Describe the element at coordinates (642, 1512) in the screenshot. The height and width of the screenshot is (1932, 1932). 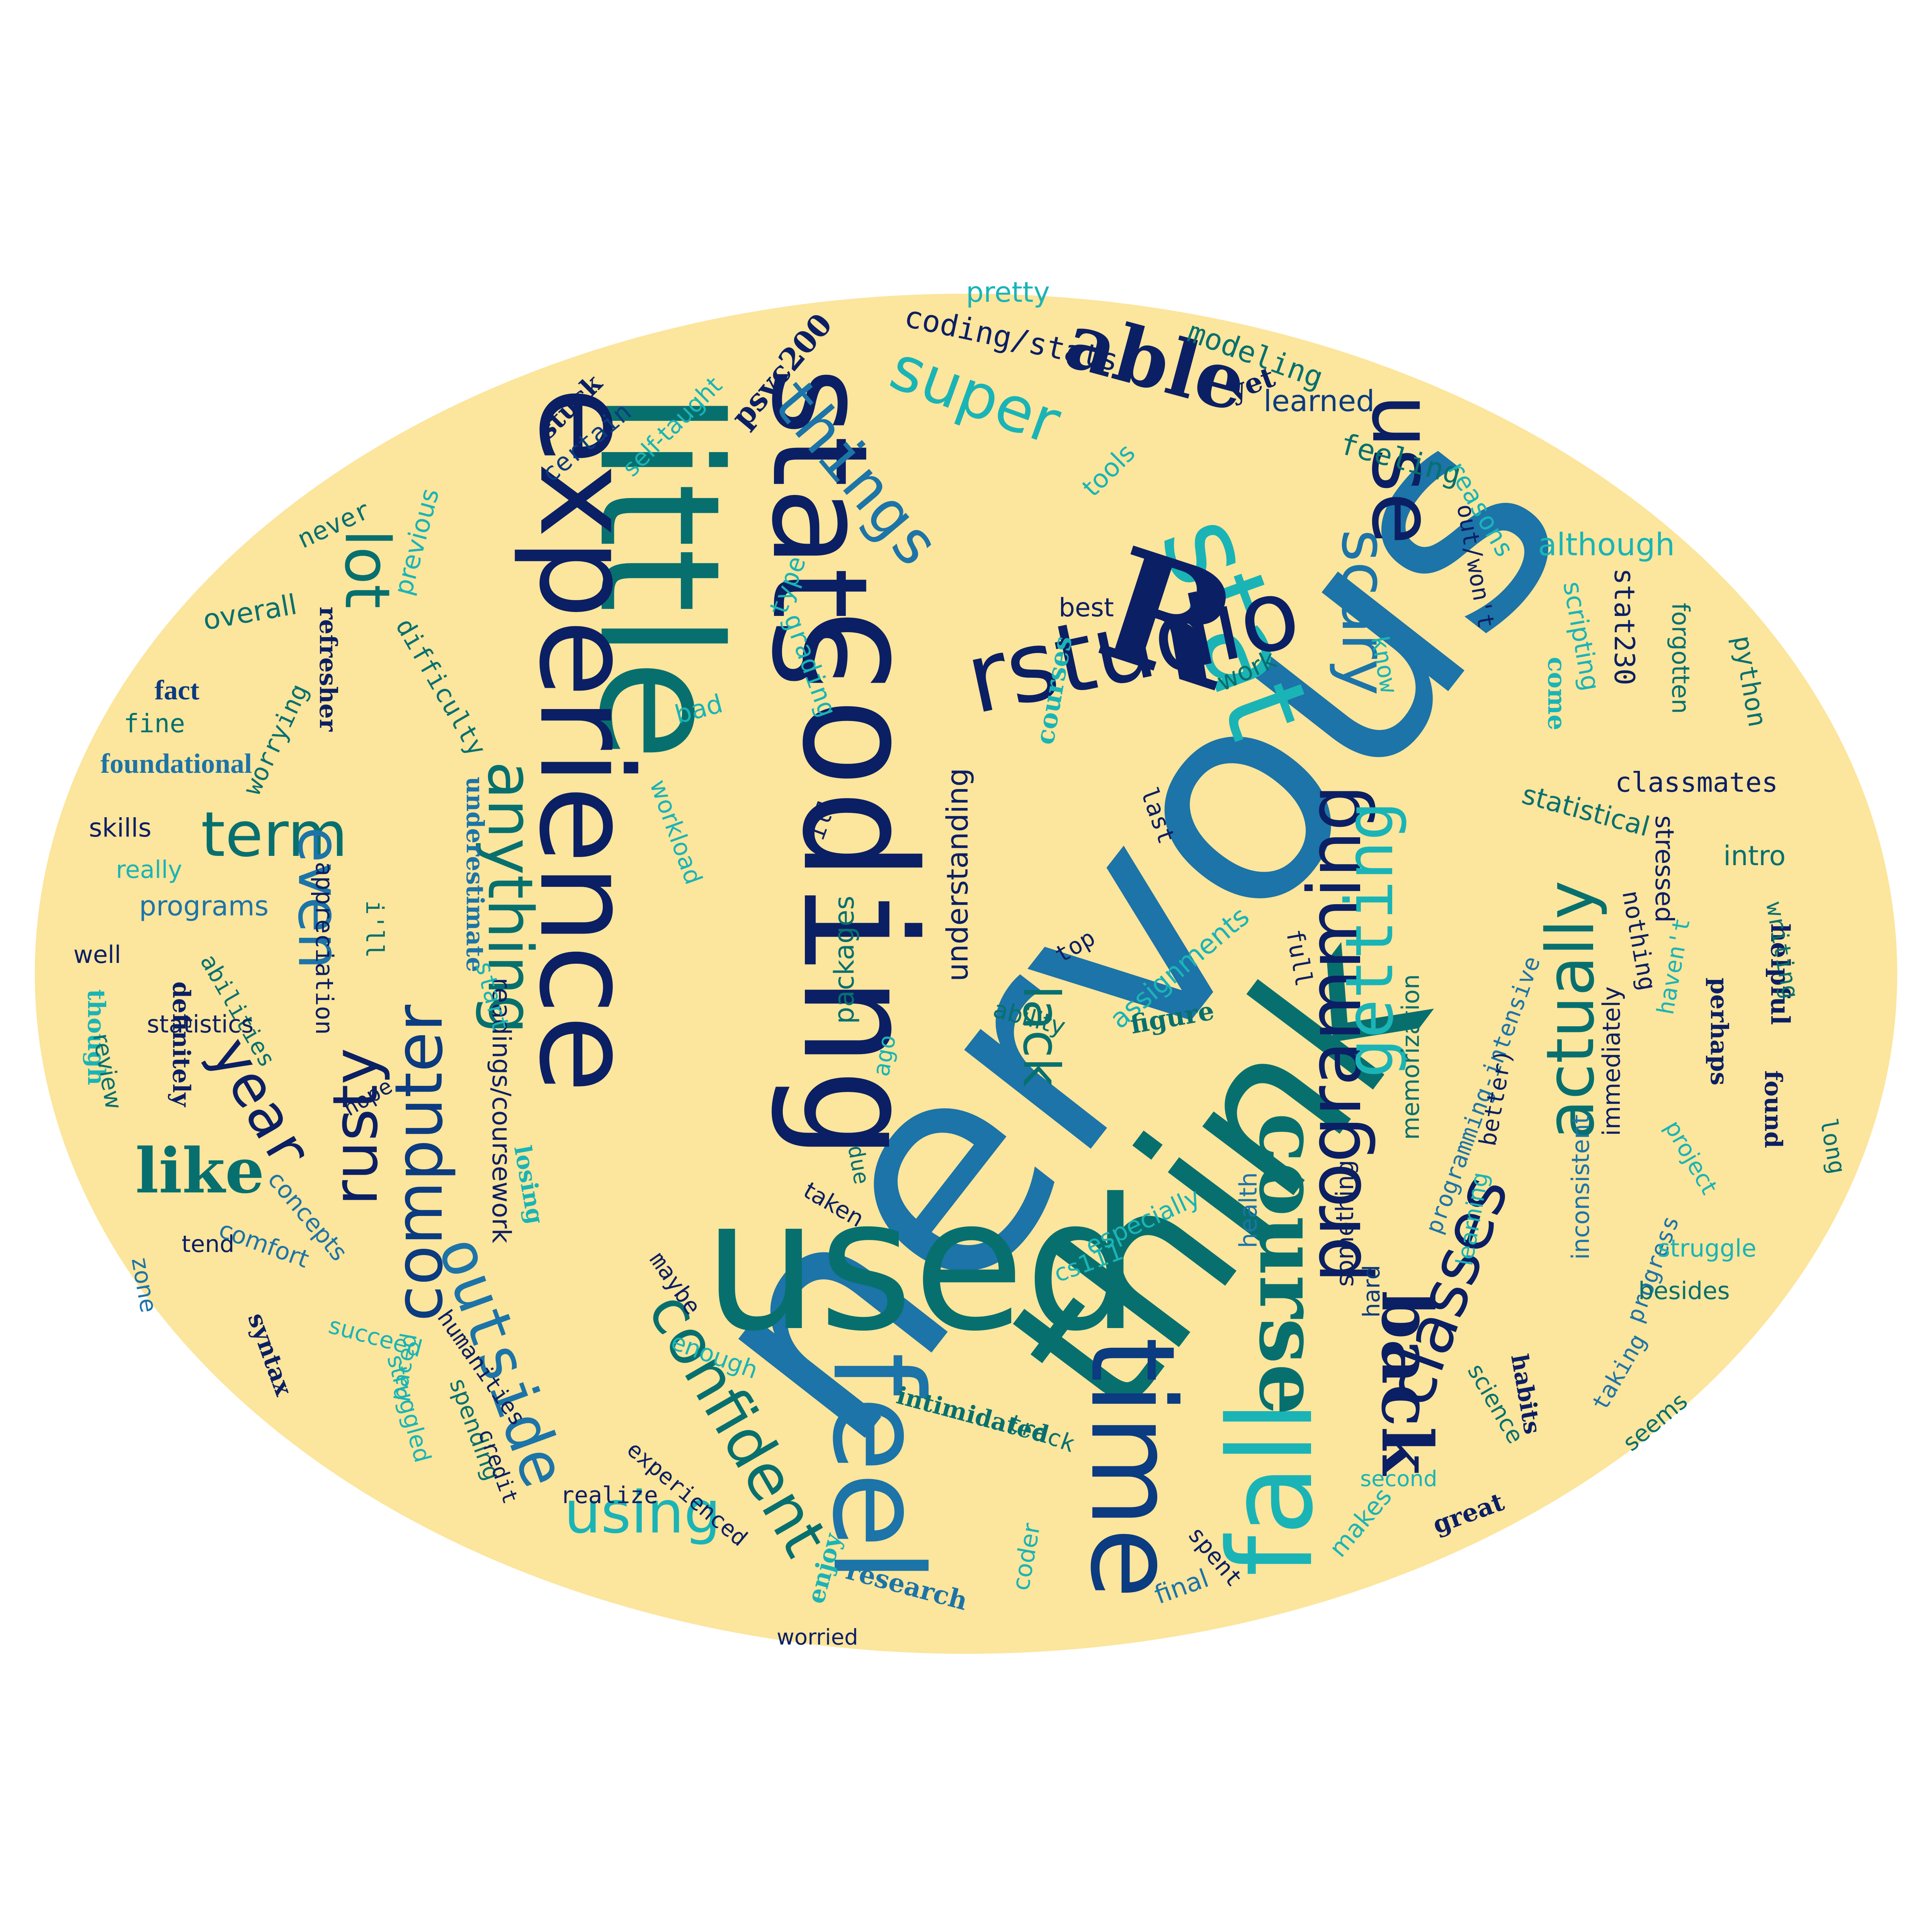
I see `word-using: using` at that location.